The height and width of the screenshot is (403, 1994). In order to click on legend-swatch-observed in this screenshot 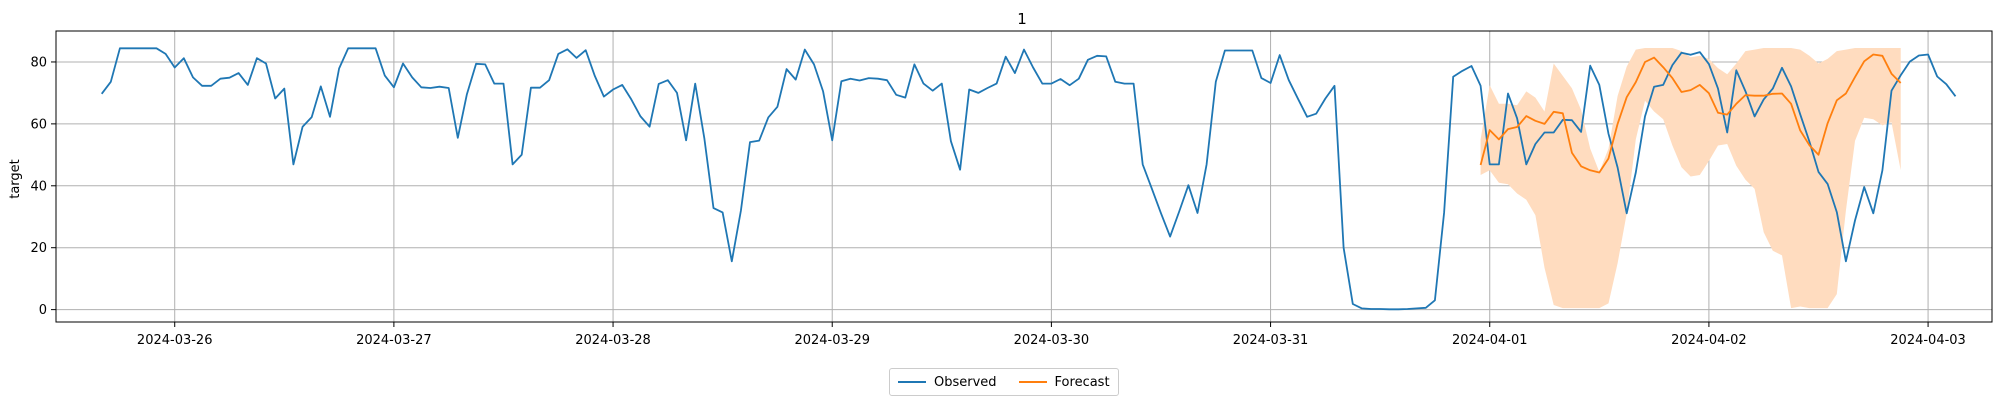, I will do `click(912, 382)`.